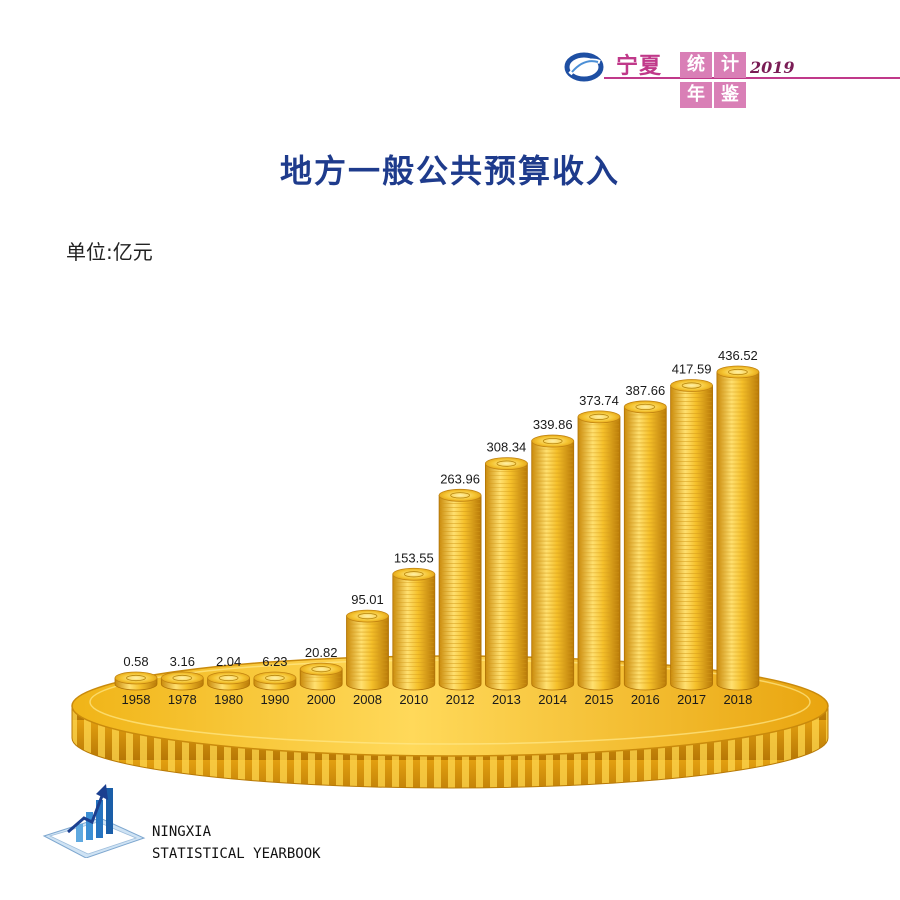  Describe the element at coordinates (136, 699) in the screenshot. I see `category-label: 1958` at that location.